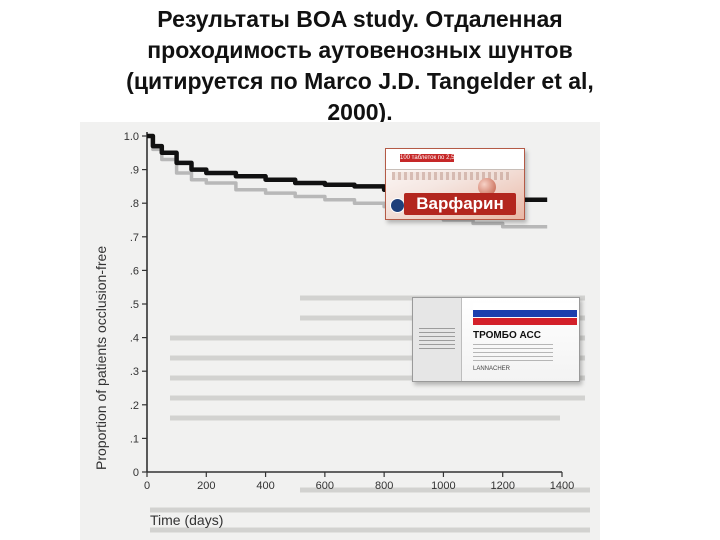  I want to click on x-tick-label: 1400, so click(562, 486).